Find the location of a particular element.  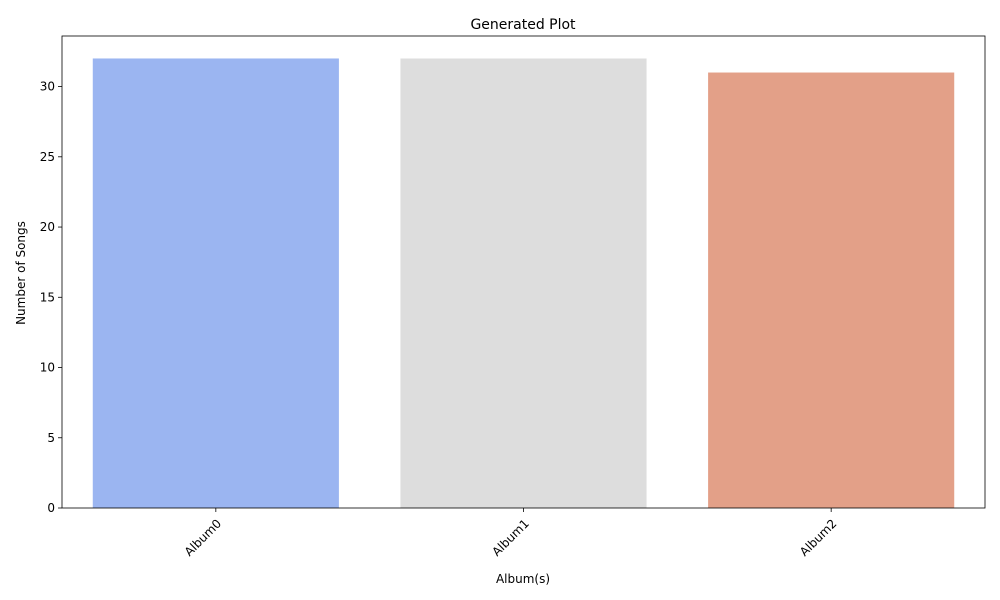

y-tick-label: 15 is located at coordinates (47, 297).